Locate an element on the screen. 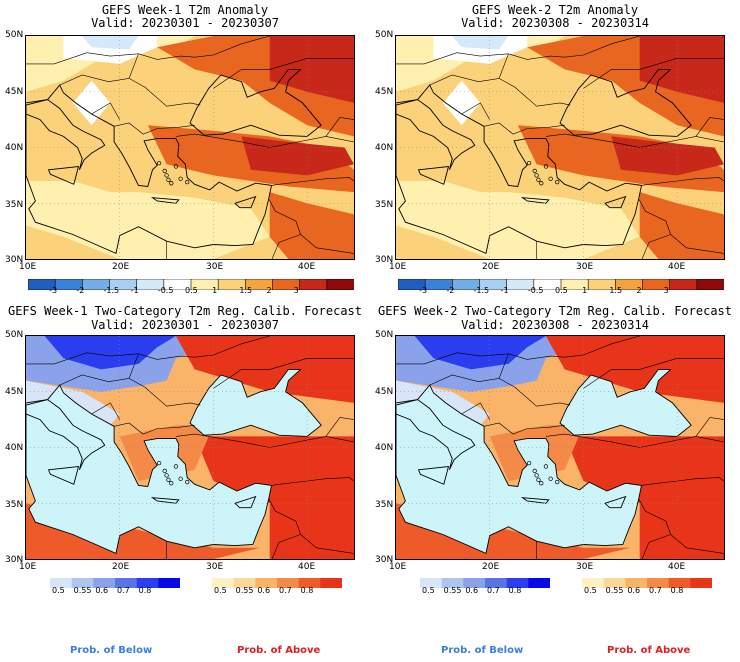 The width and height of the screenshot is (740, 662). colorbar-label: 0.55 is located at coordinates (244, 590).